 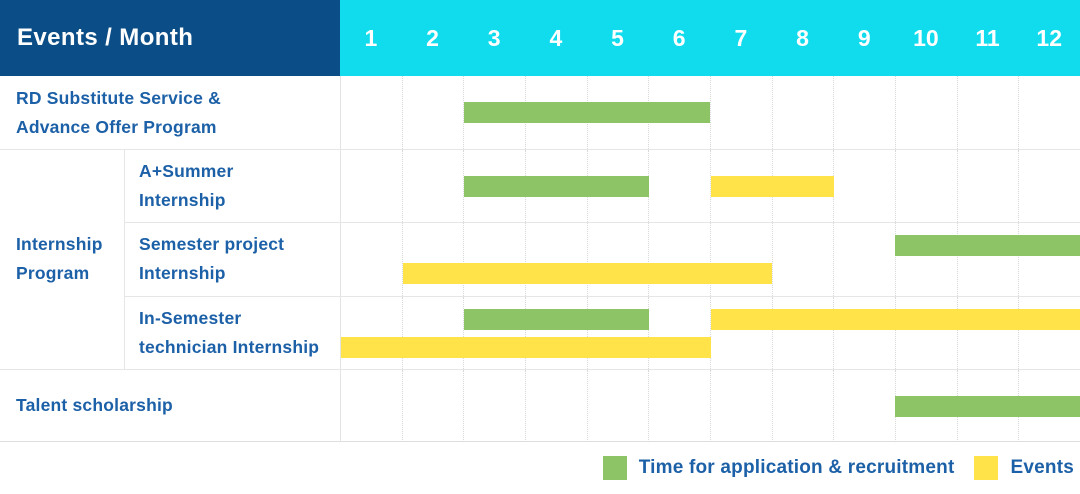 I want to click on month-header-10: 10, so click(x=926, y=37).